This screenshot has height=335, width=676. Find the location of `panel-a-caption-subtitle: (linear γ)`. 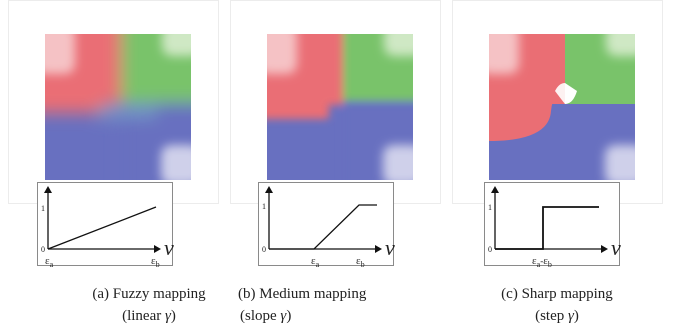

panel-a-caption-subtitle: (linear γ) is located at coordinates (149, 316).